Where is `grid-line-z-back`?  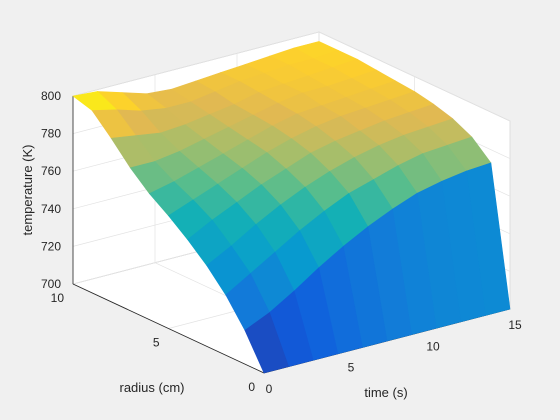 grid-line-z-back is located at coordinates (196, 64).